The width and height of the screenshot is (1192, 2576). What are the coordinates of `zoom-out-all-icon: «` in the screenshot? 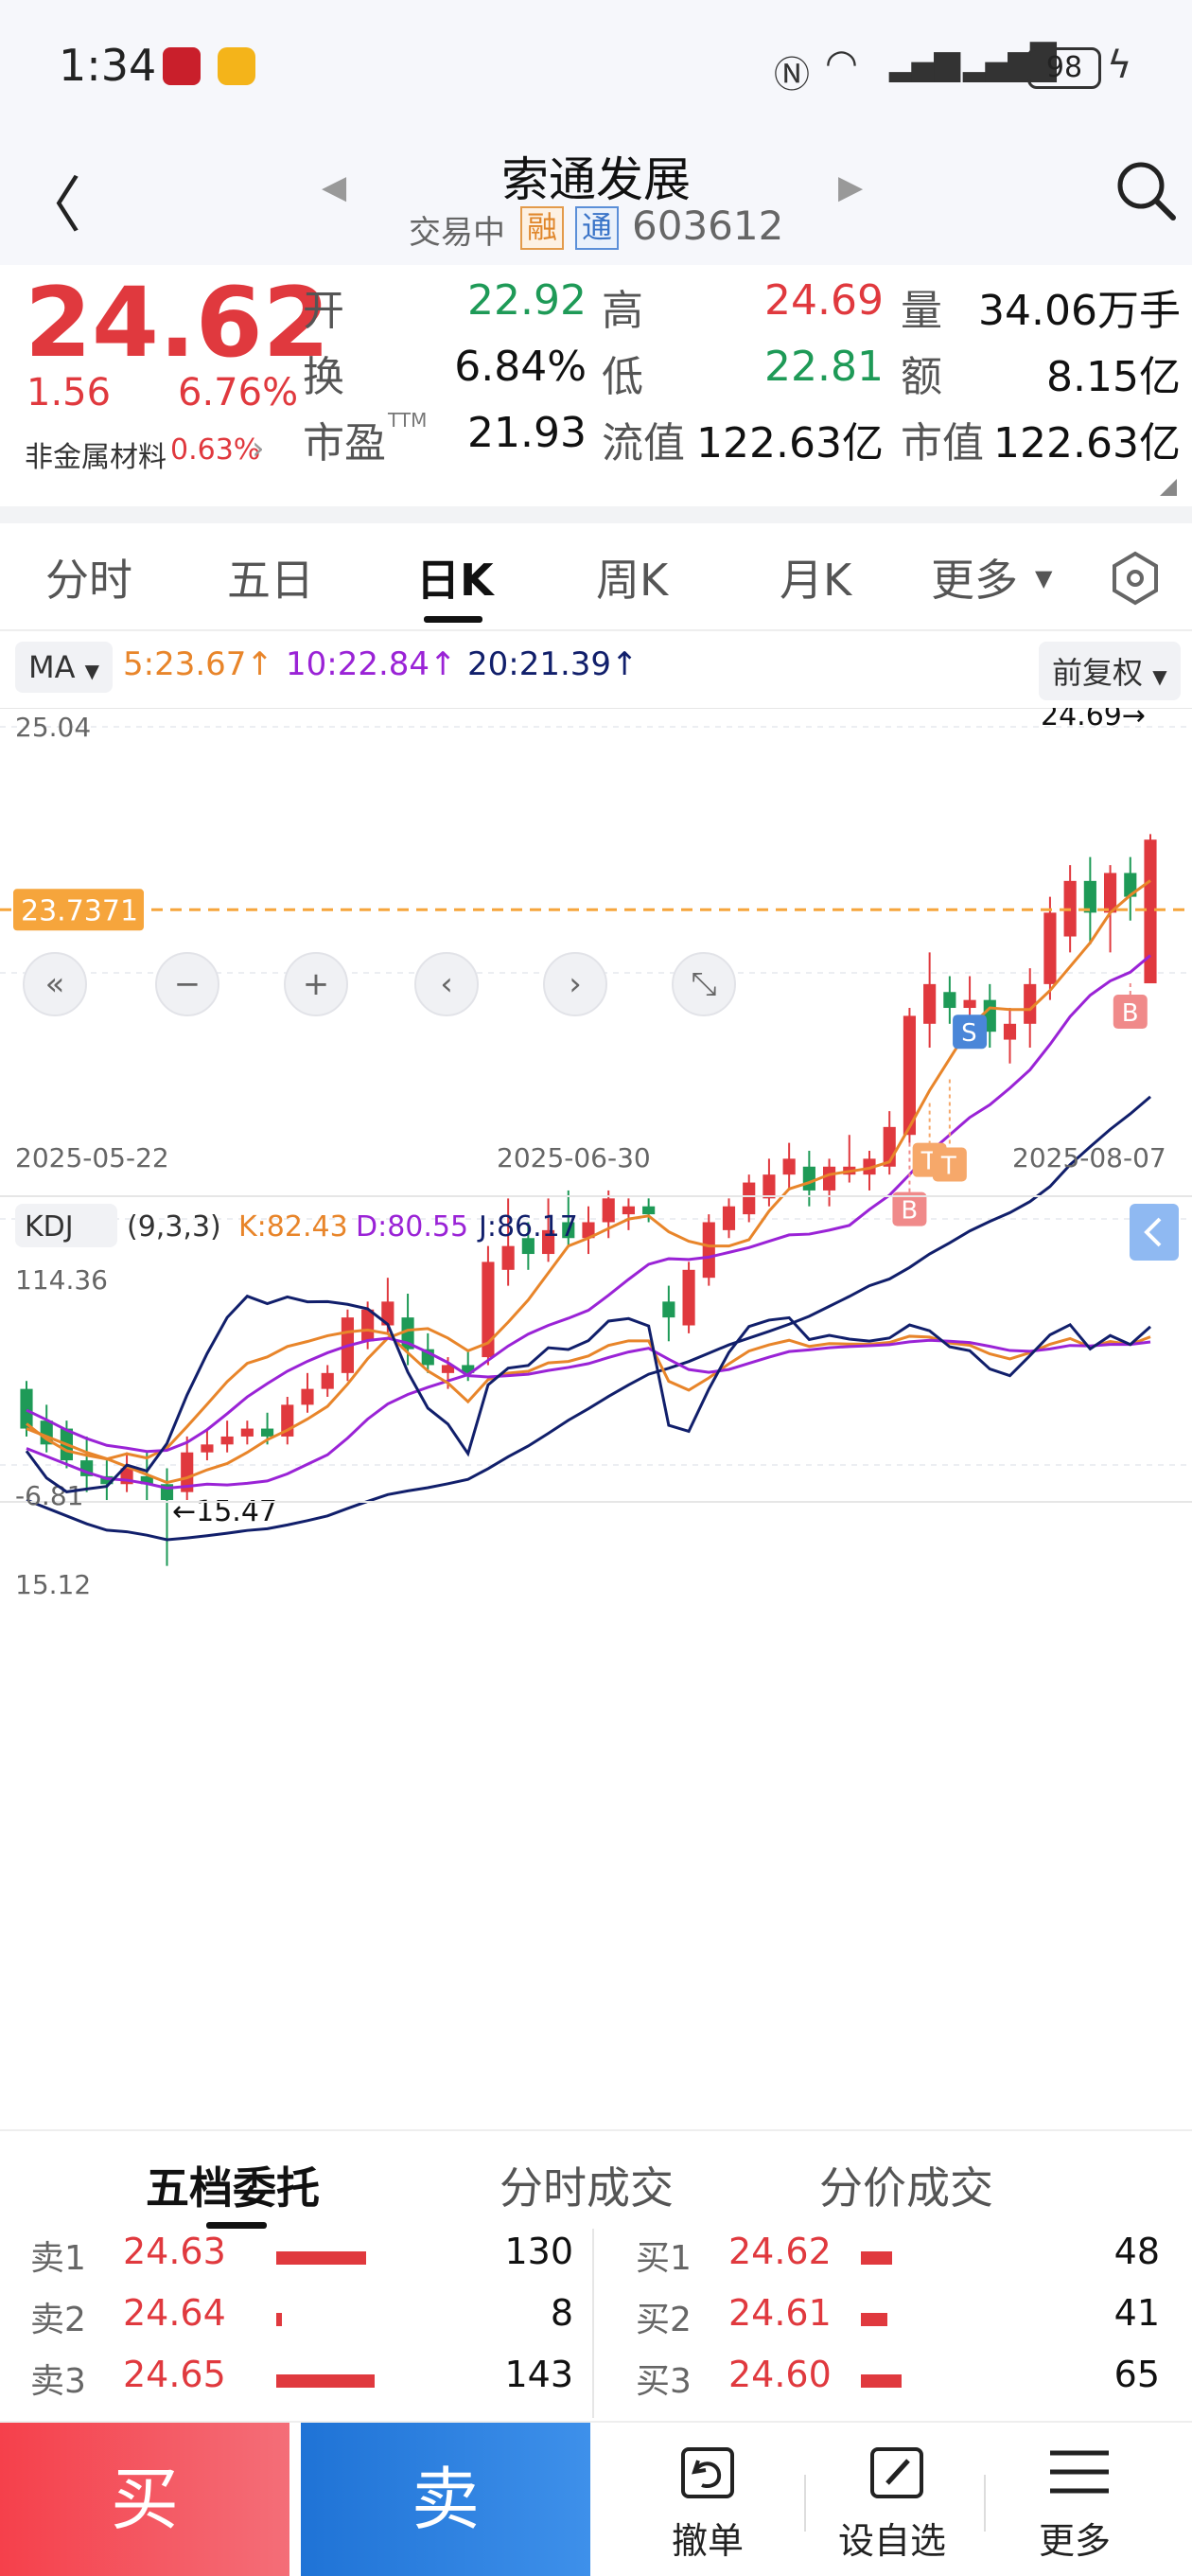 It's located at (55, 984).